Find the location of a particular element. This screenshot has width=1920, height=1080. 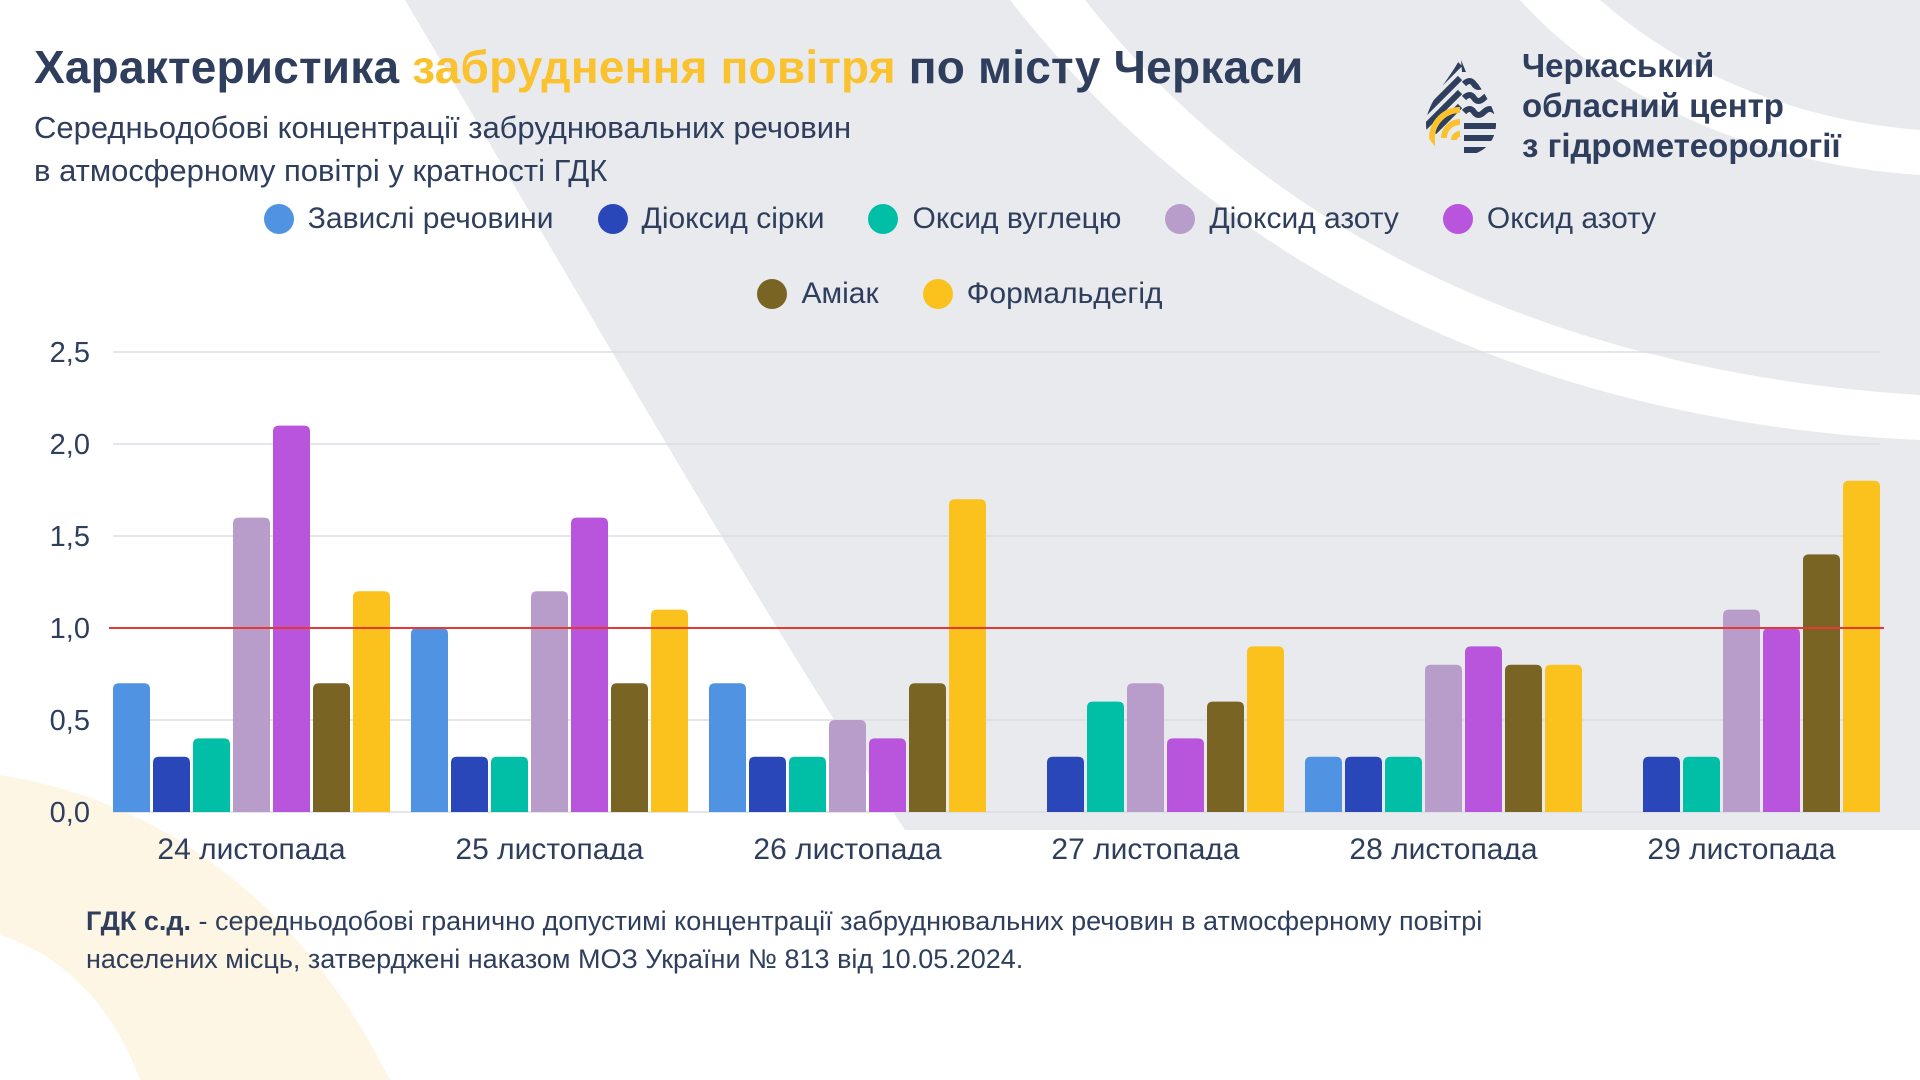

chart-legend-row-2: Аміак Формальдегід is located at coordinates (960, 294).